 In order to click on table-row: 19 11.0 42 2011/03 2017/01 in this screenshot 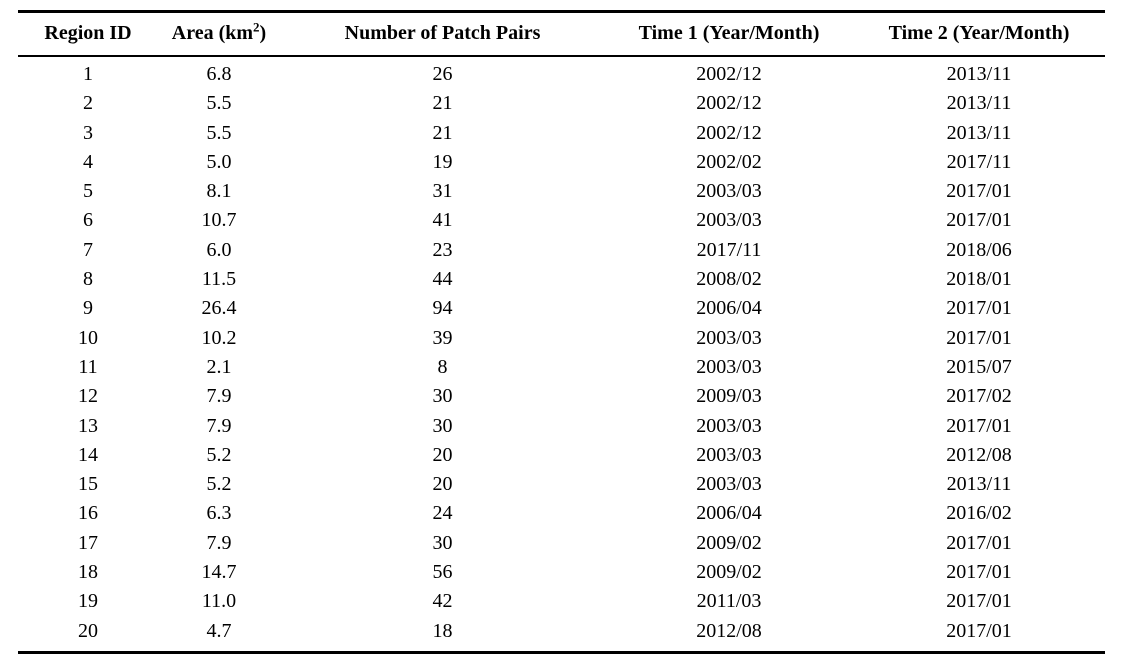, I will do `click(561, 601)`.